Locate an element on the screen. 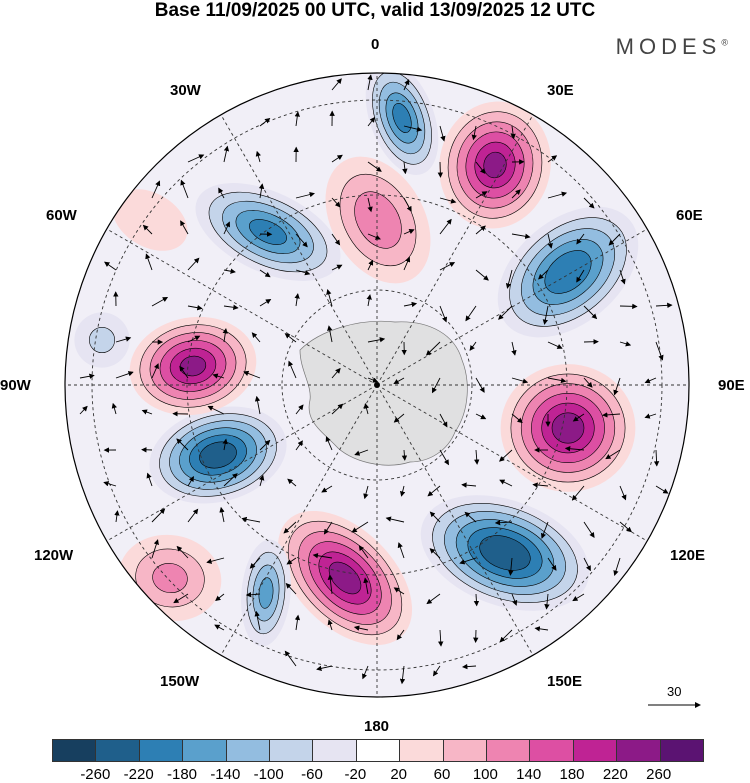  label-lon-180: 180 is located at coordinates (377, 726).